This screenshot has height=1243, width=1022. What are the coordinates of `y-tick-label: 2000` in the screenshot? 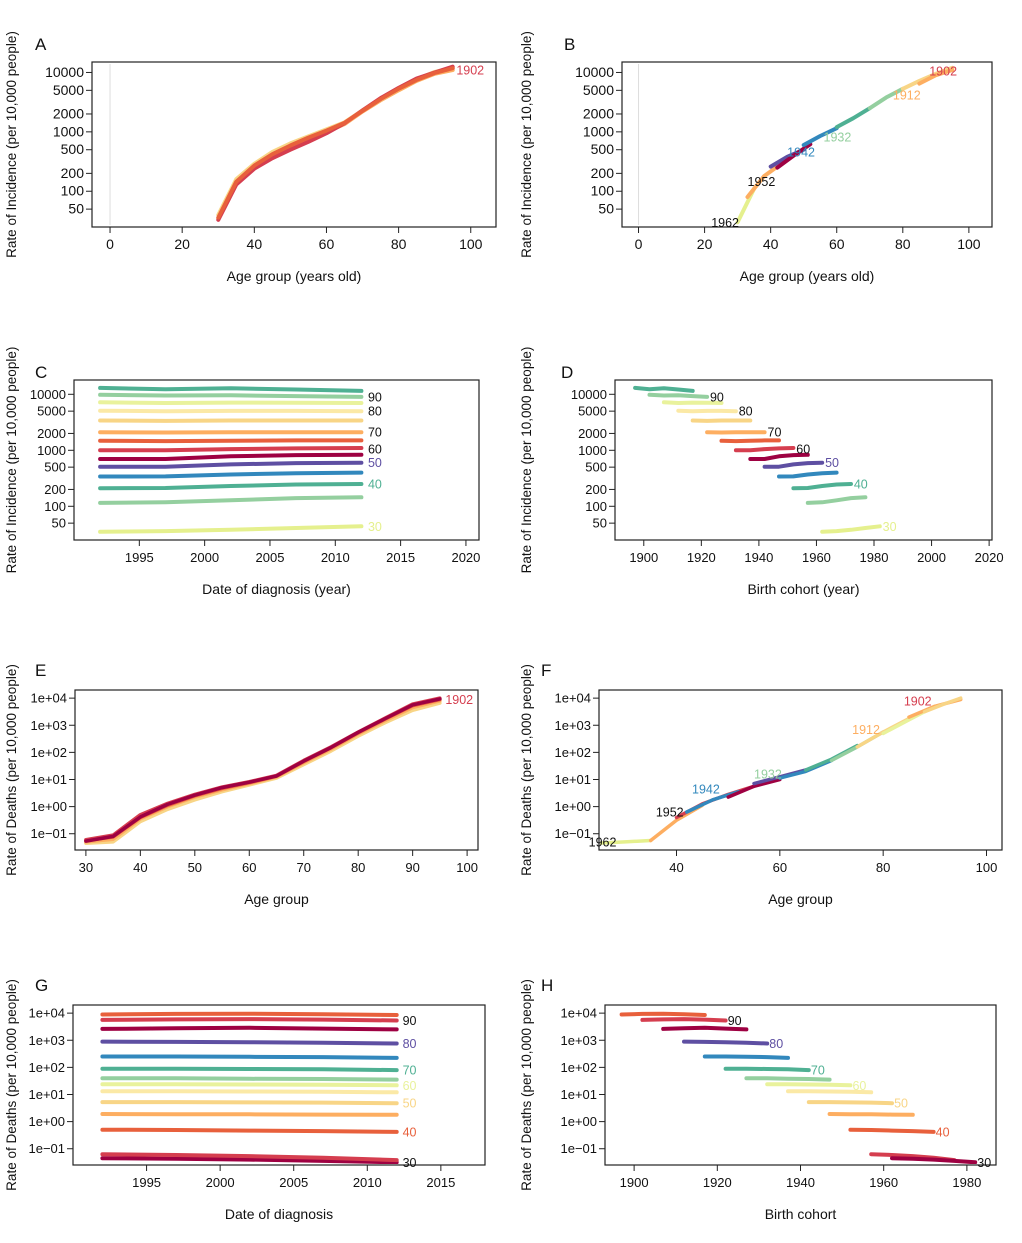 It's located at (68, 113).